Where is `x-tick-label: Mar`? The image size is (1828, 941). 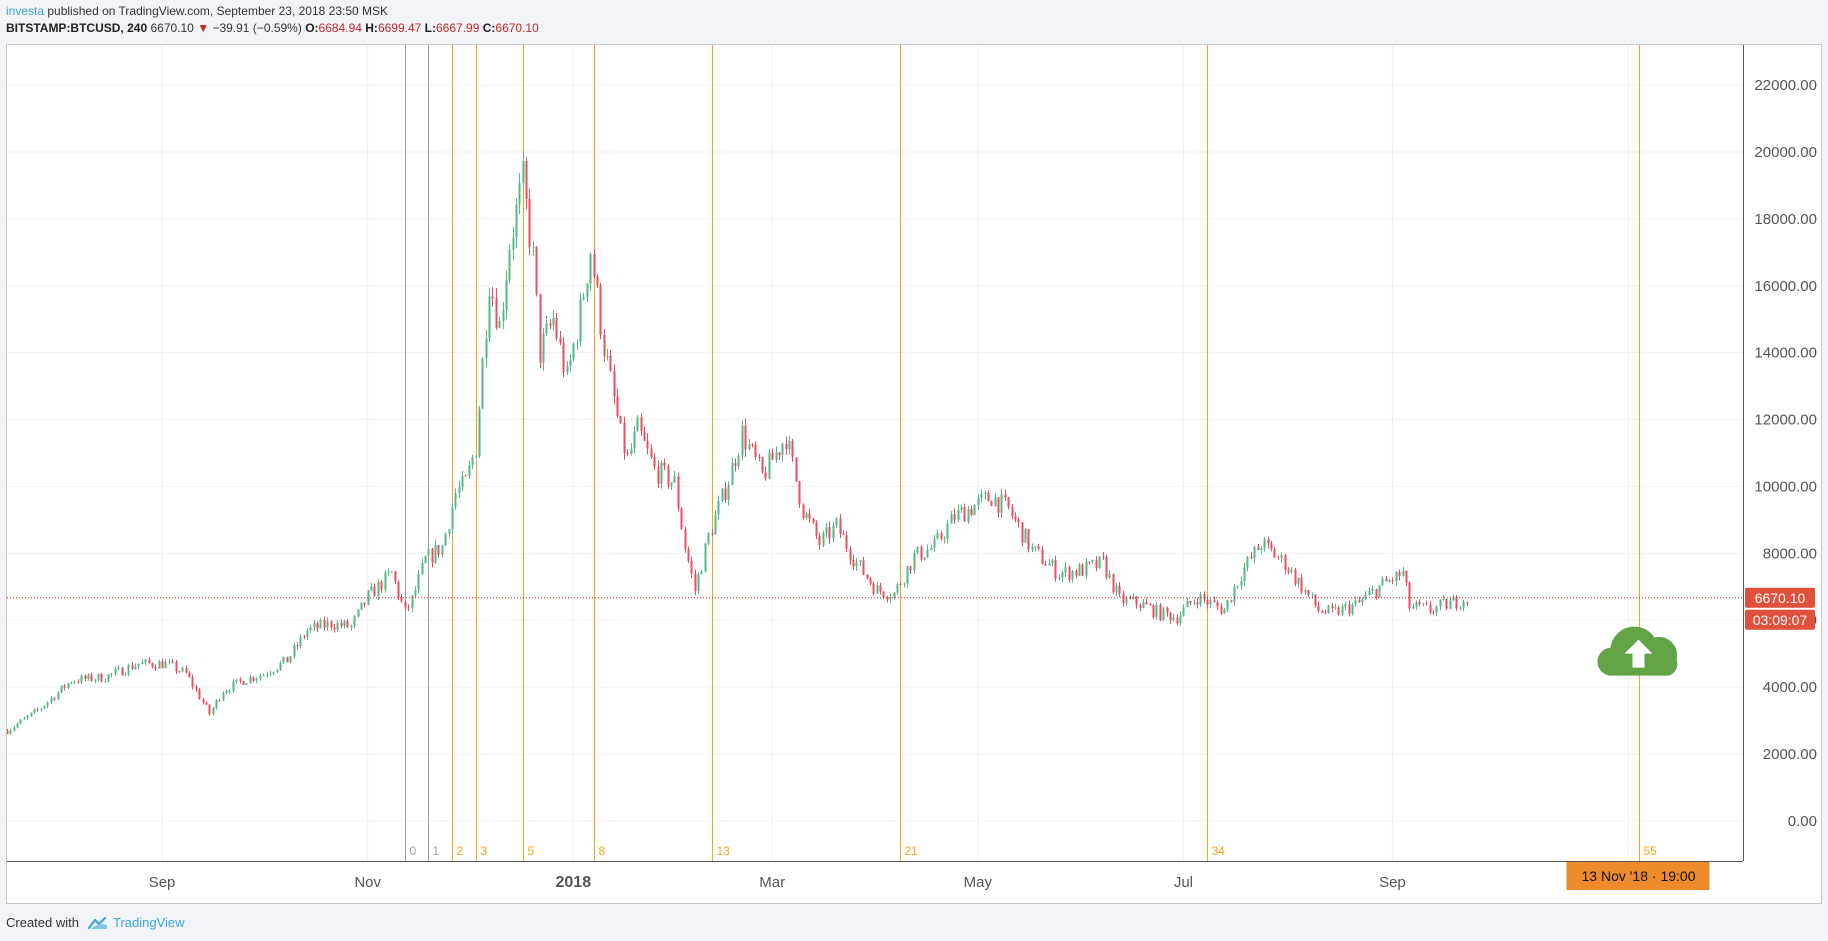
x-tick-label: Mar is located at coordinates (772, 882).